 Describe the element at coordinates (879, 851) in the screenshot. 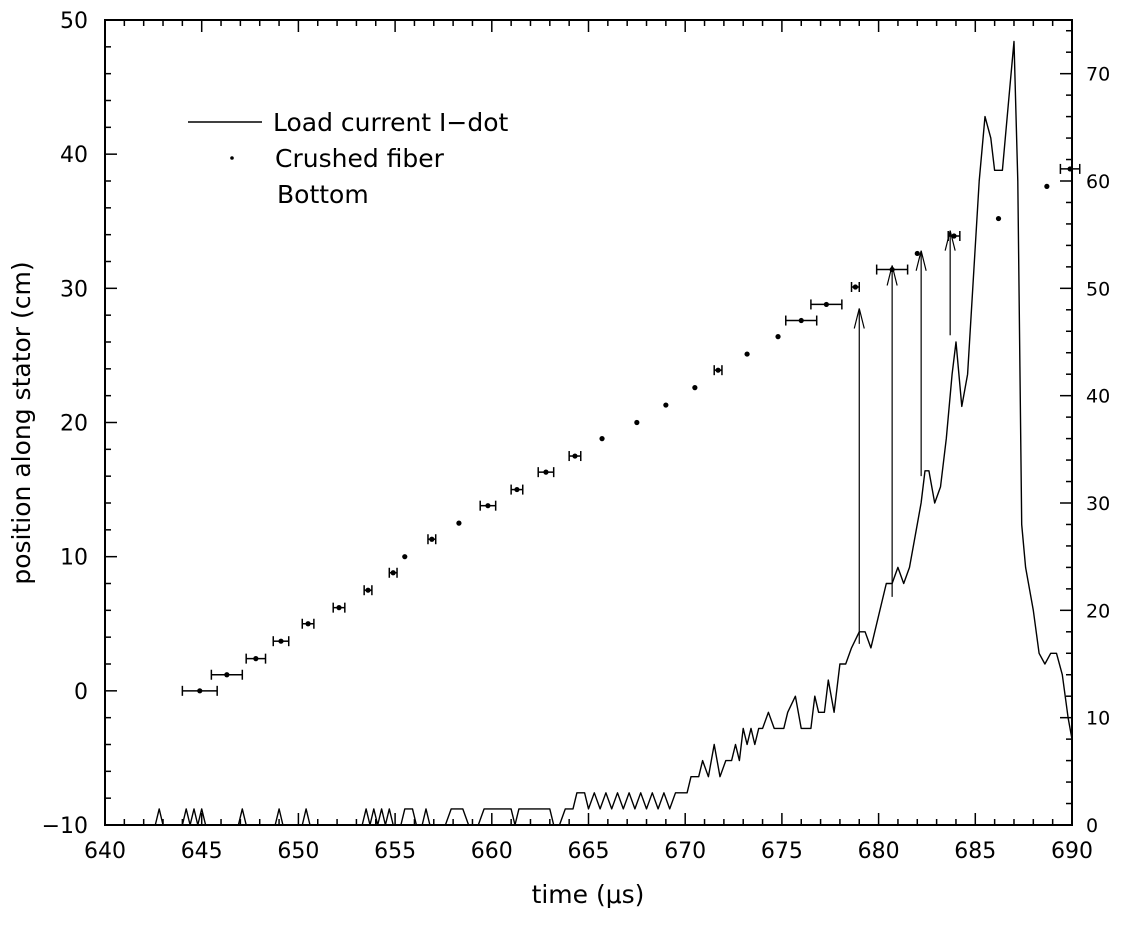

I see `x-tick-label: 680` at that location.